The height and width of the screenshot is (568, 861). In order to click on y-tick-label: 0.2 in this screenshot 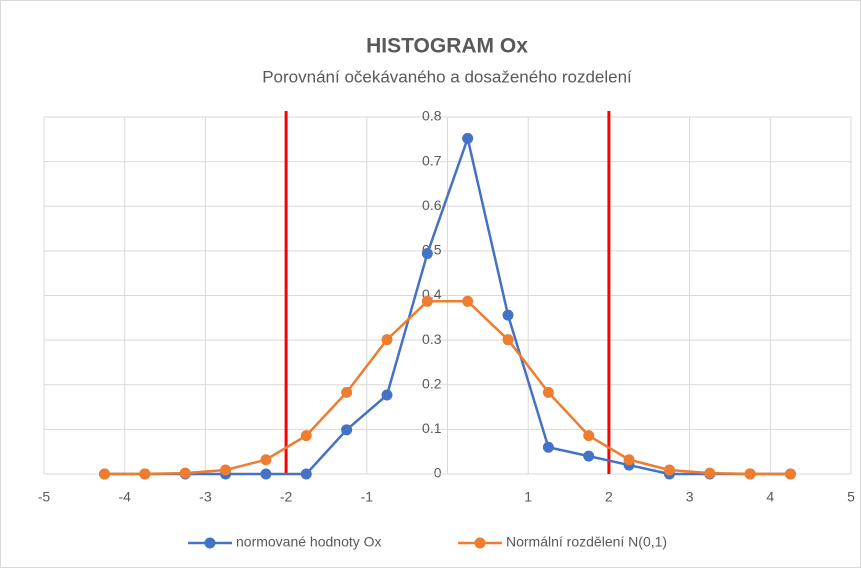, I will do `click(432, 383)`.